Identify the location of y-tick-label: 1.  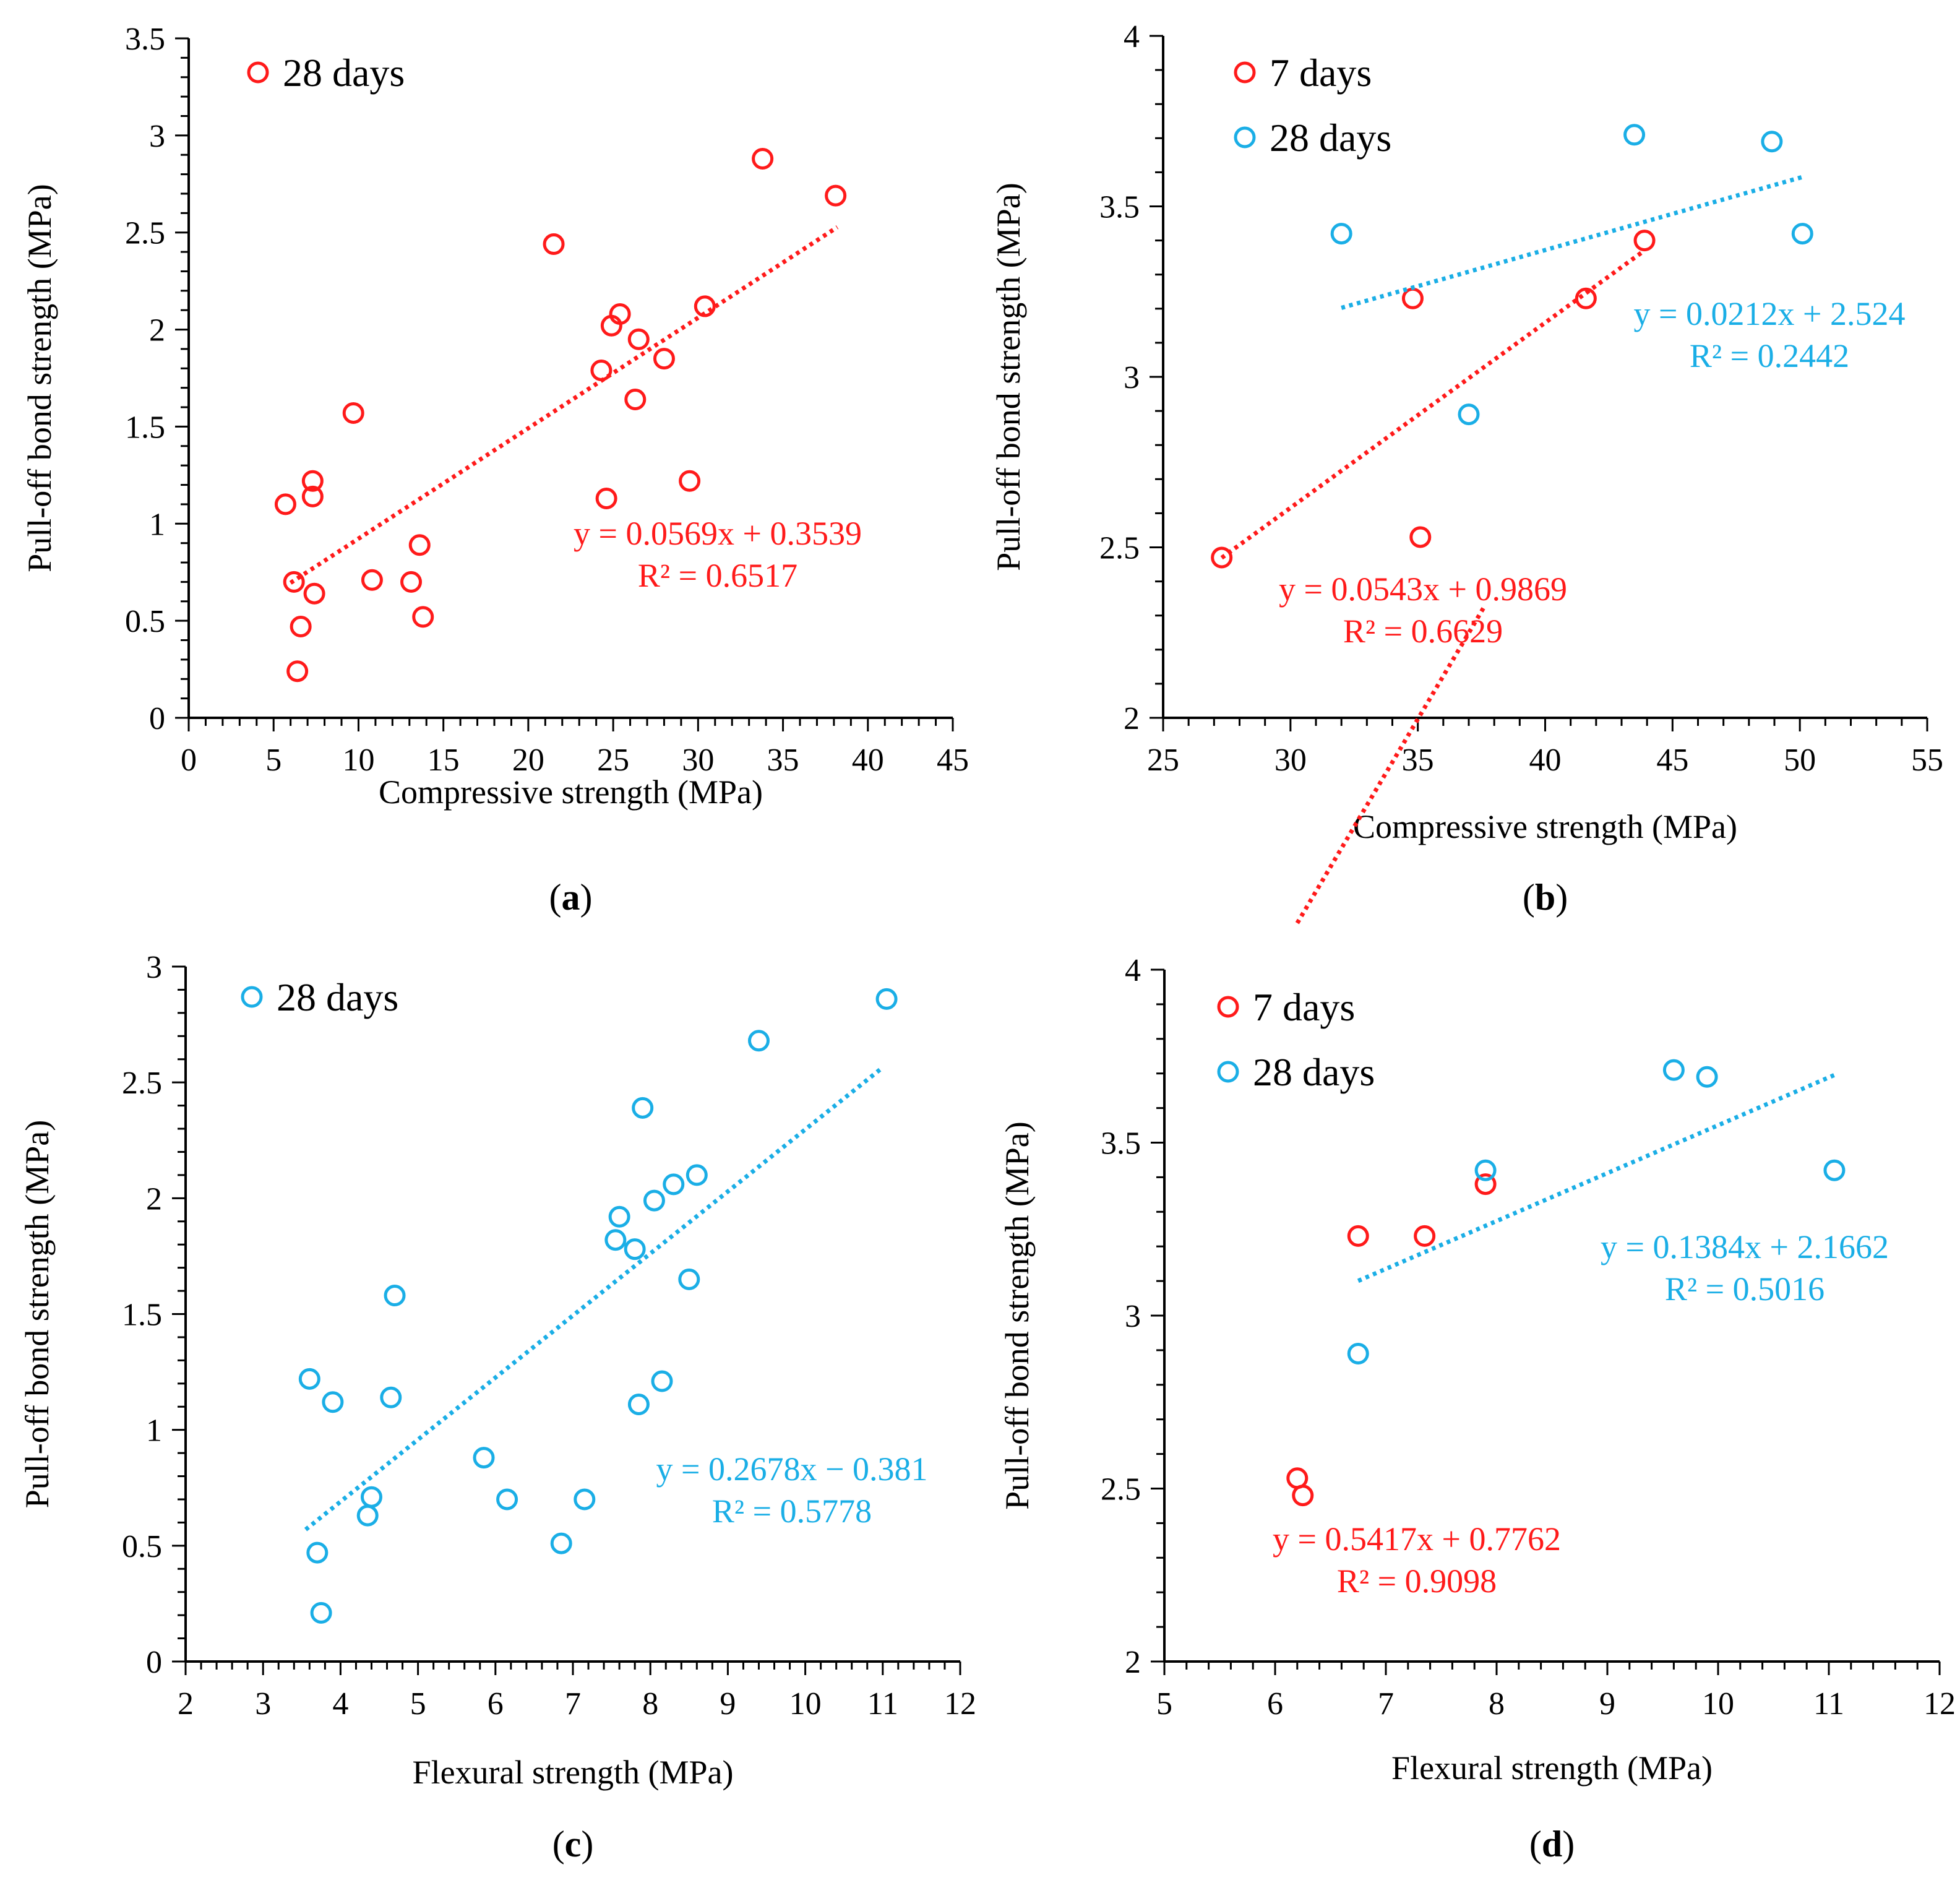
(157, 524).